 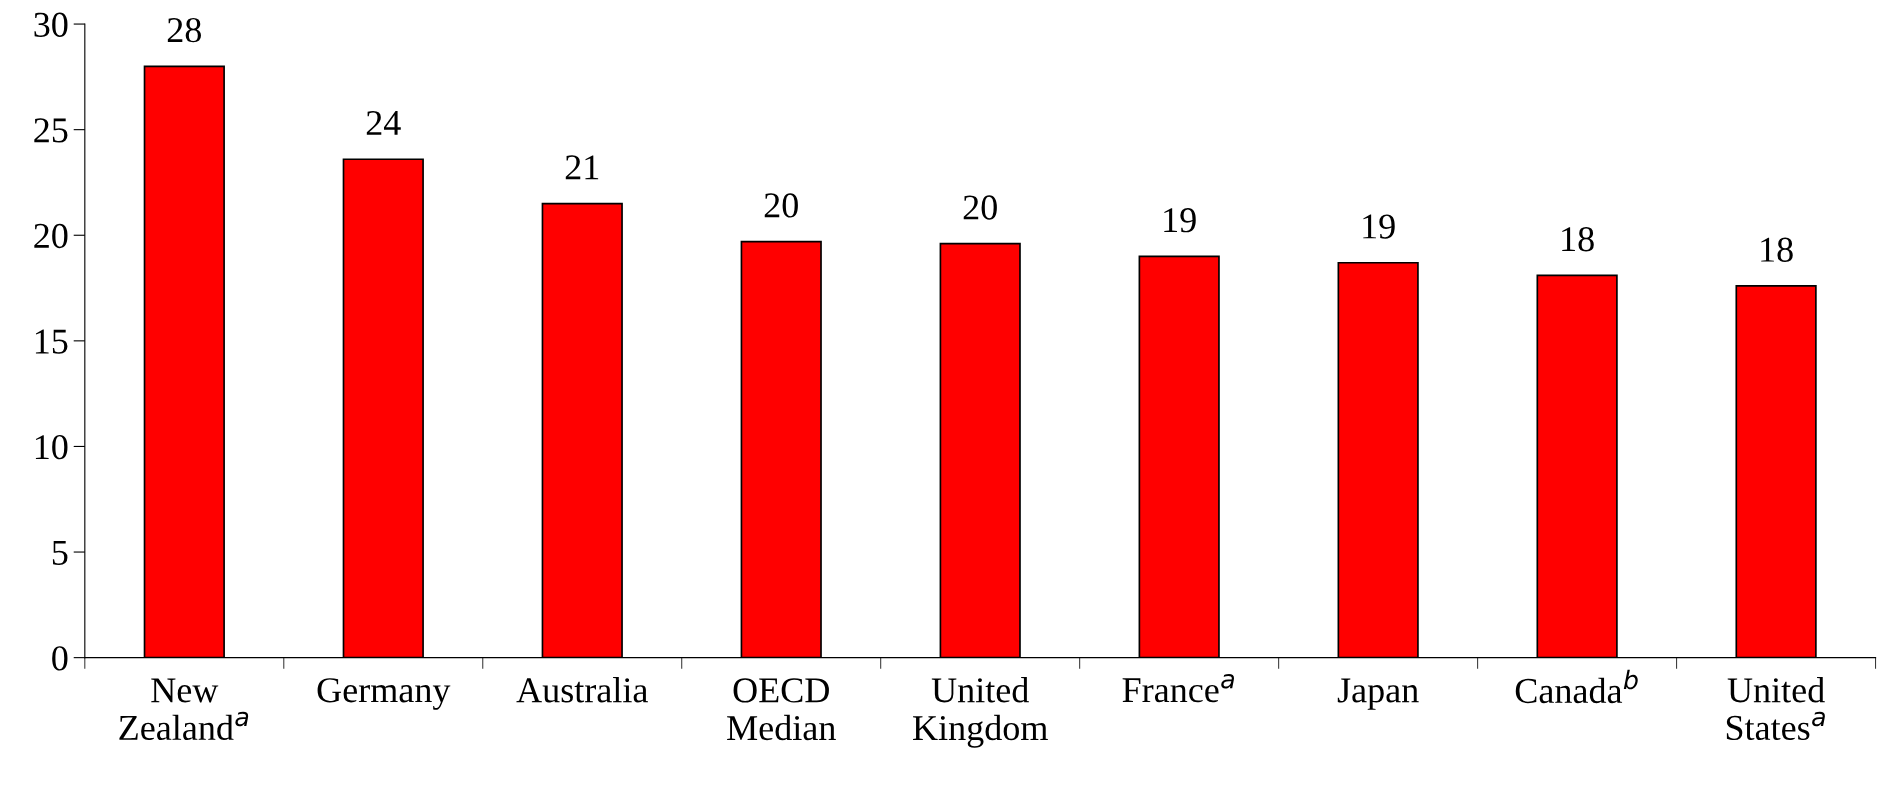 What do you see at coordinates (384, 694) in the screenshot?
I see `x-tick-label: Germany` at bounding box center [384, 694].